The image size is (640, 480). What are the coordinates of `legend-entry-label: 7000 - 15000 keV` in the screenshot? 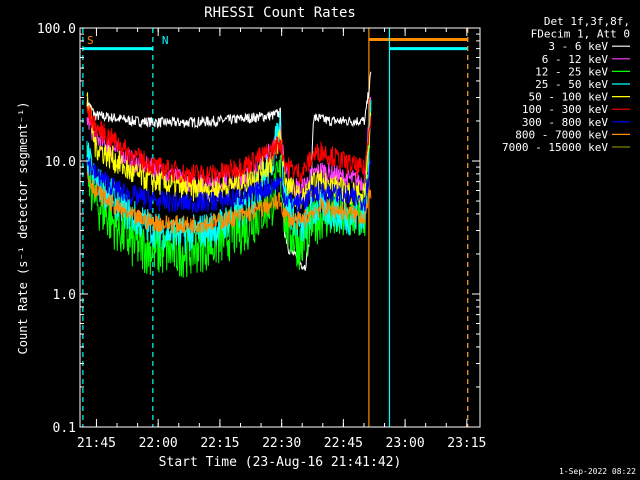 It's located at (555, 147).